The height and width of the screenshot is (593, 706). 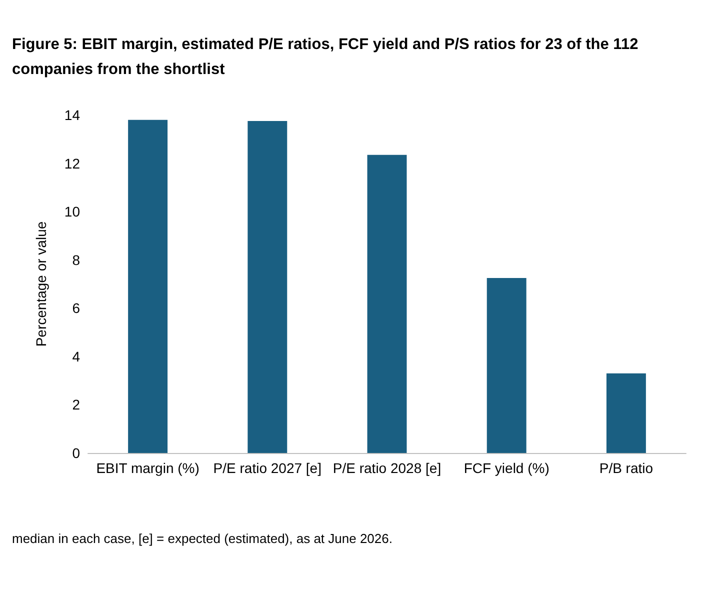 What do you see at coordinates (76, 308) in the screenshot?
I see `y-tick-label: 6` at bounding box center [76, 308].